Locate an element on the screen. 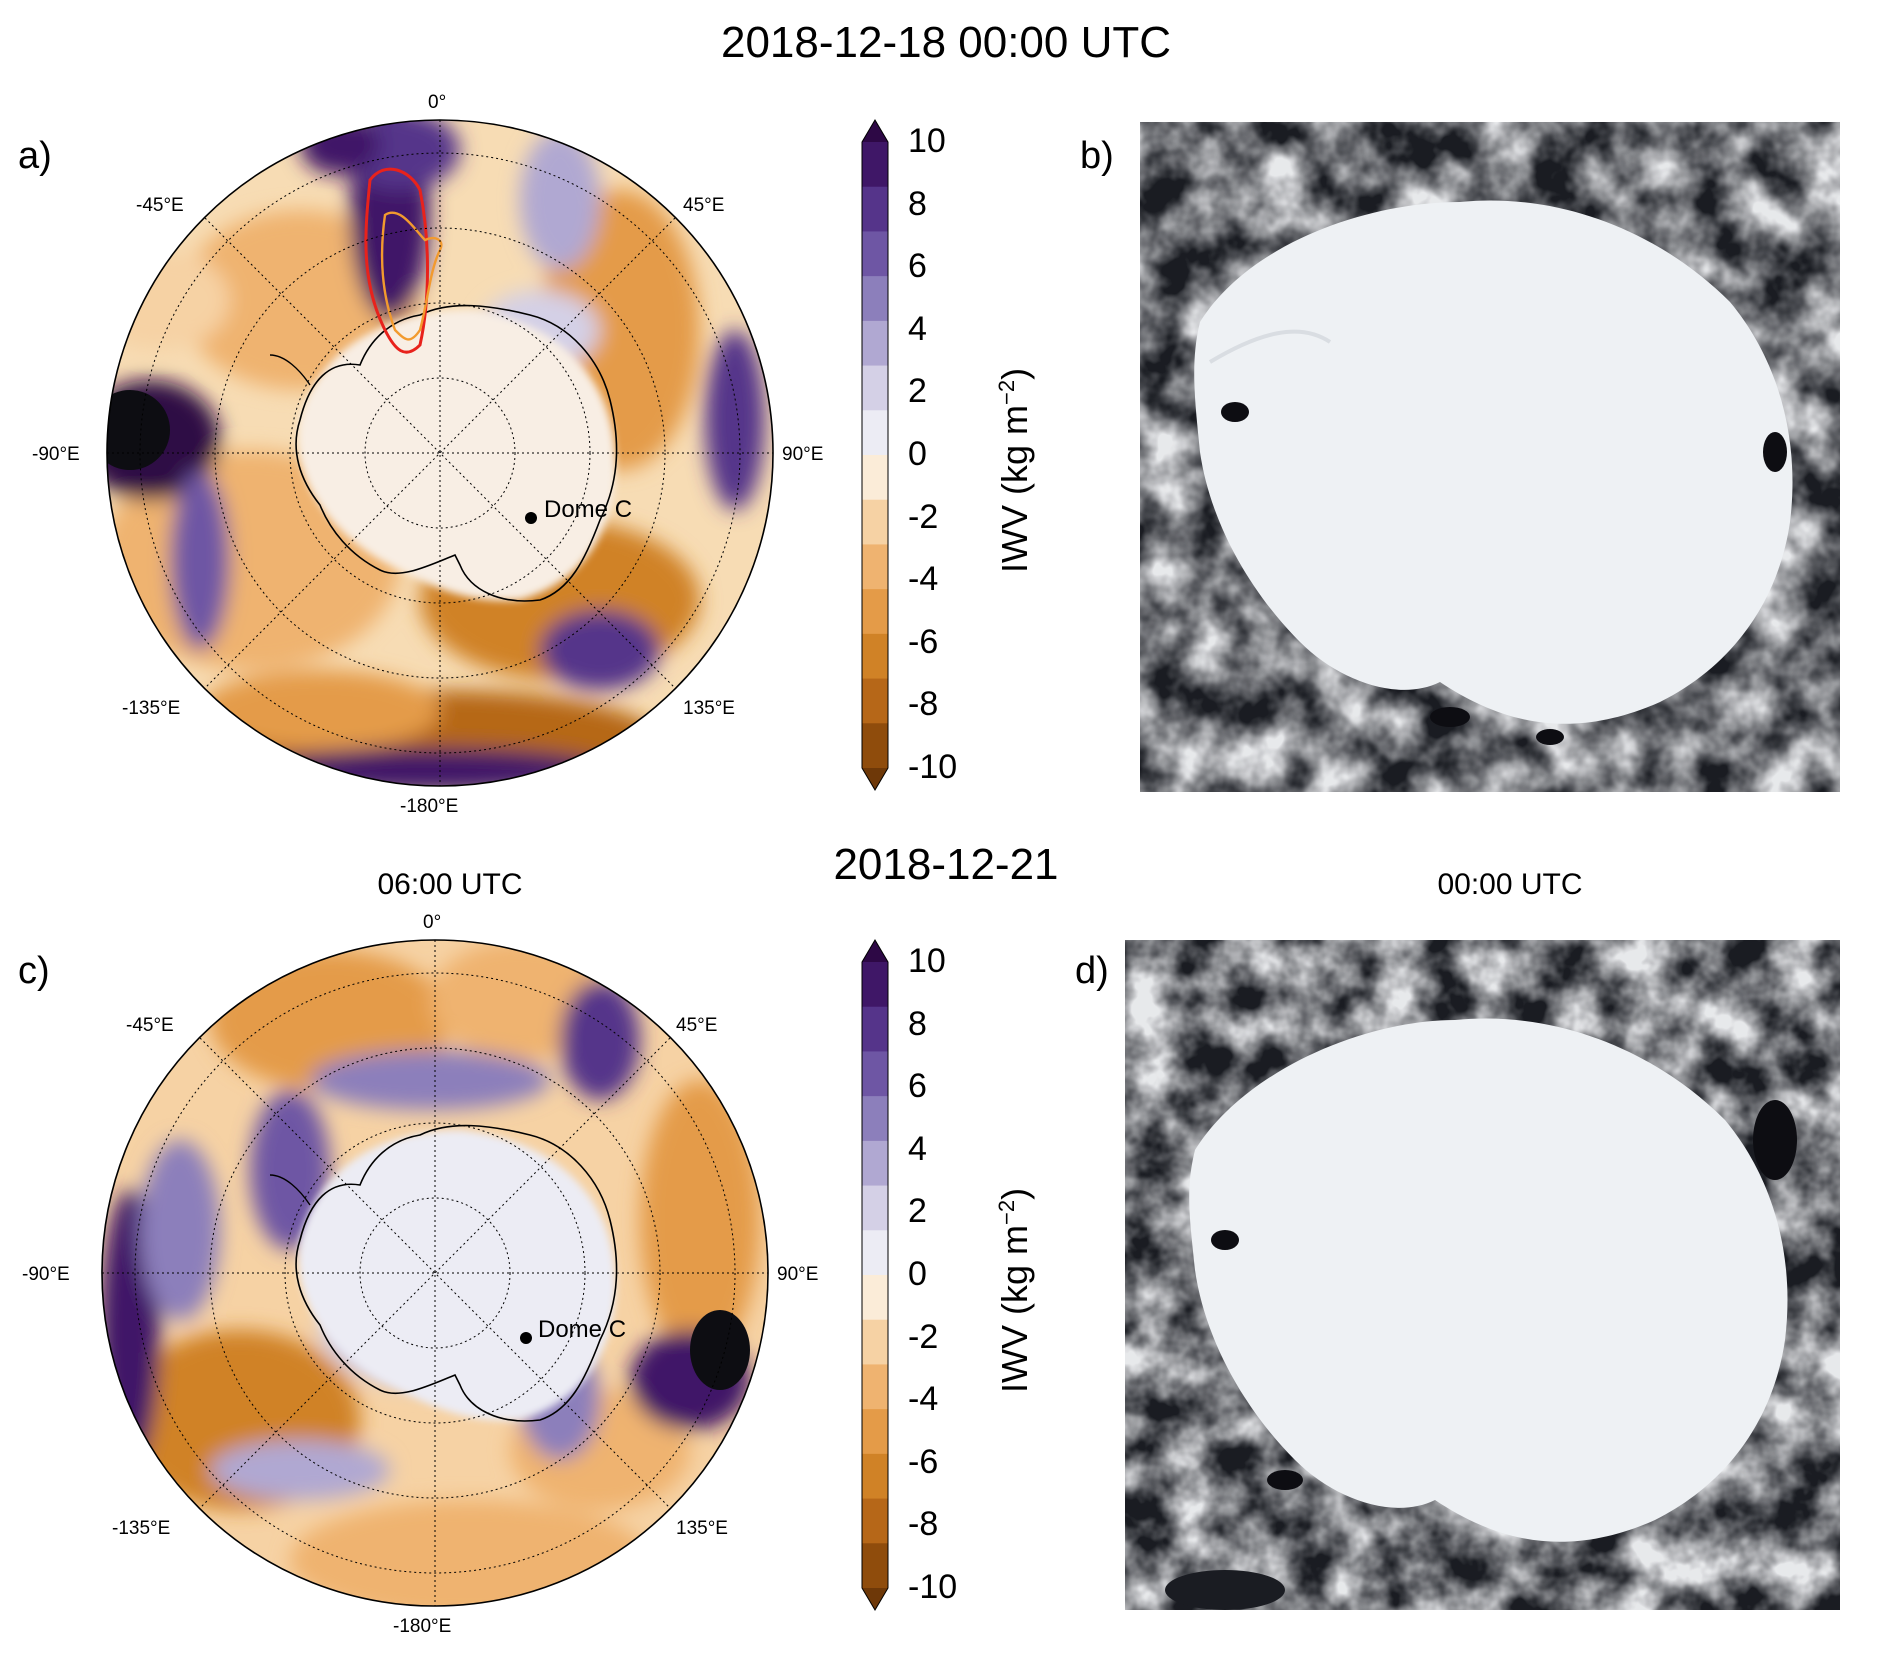 This screenshot has height=1653, width=1892. ar-contour-inner-a is located at coordinates (411, 276).